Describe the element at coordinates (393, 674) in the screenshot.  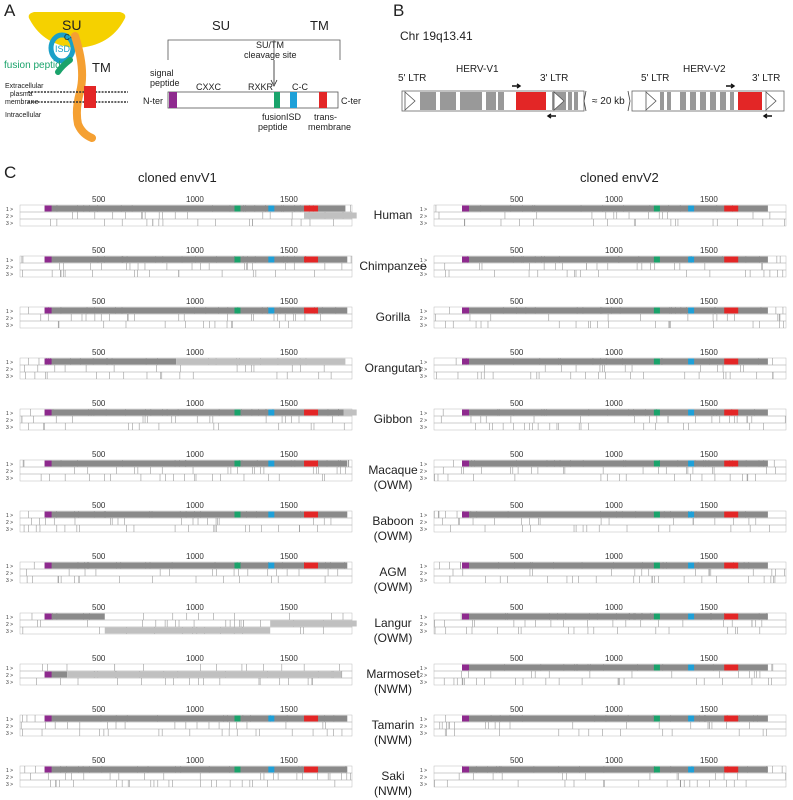
I see `species-label: Marmoset` at that location.